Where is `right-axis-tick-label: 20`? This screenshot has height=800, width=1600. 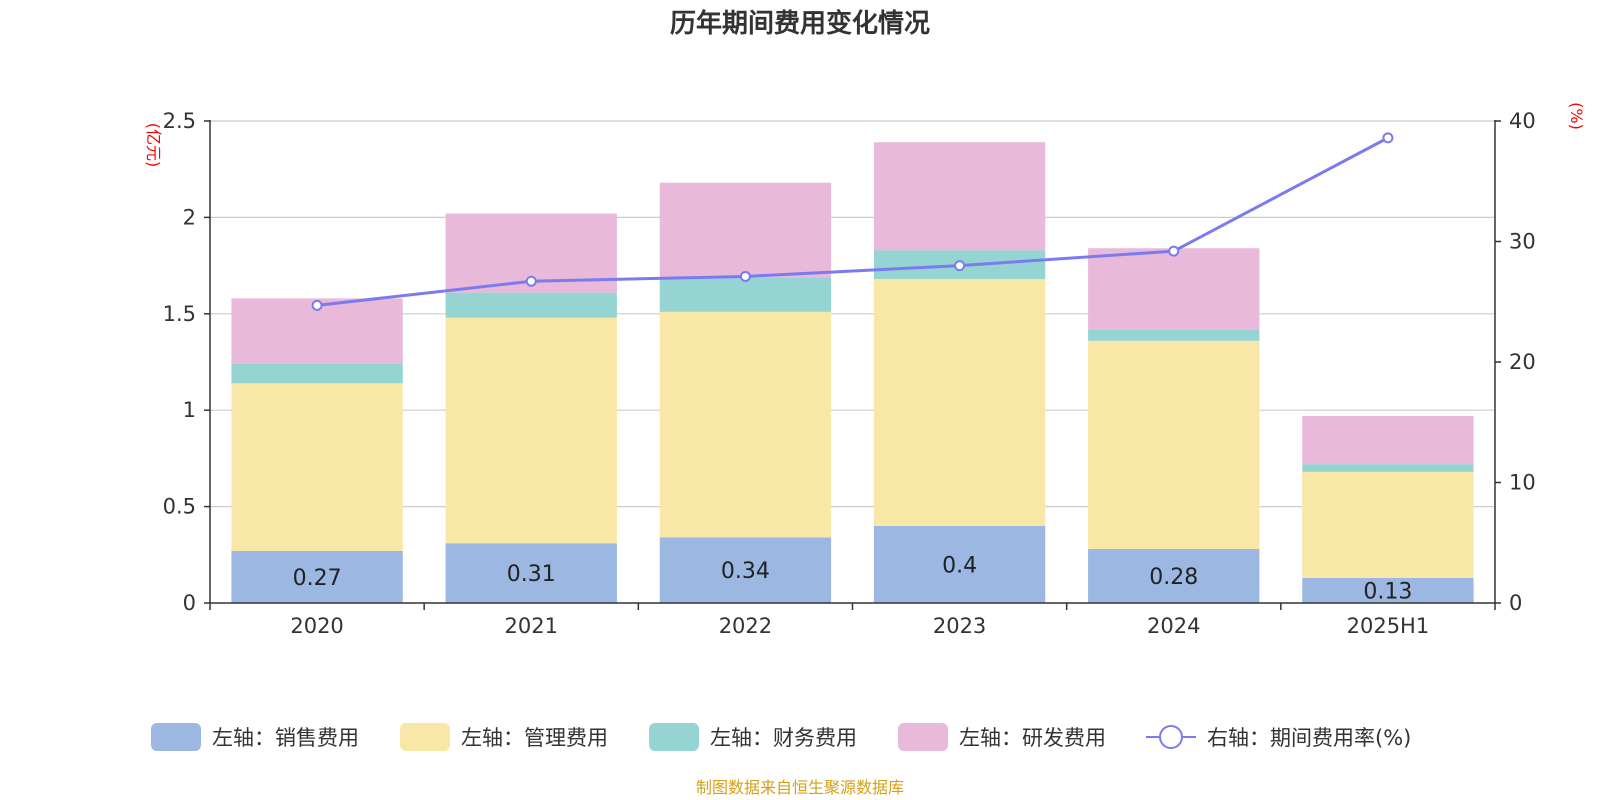 right-axis-tick-label: 20 is located at coordinates (1522, 362).